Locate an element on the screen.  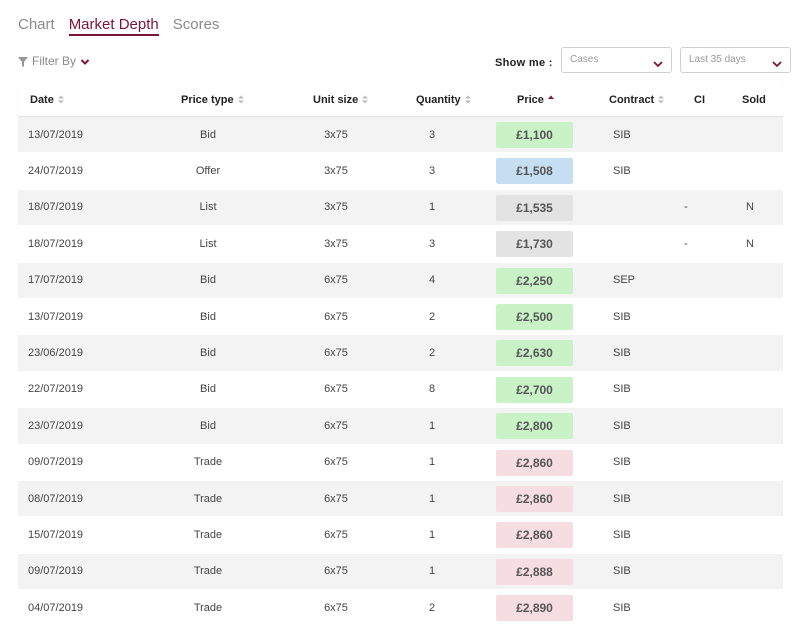
cell-date: 23/07/2019 is located at coordinates (56, 425).